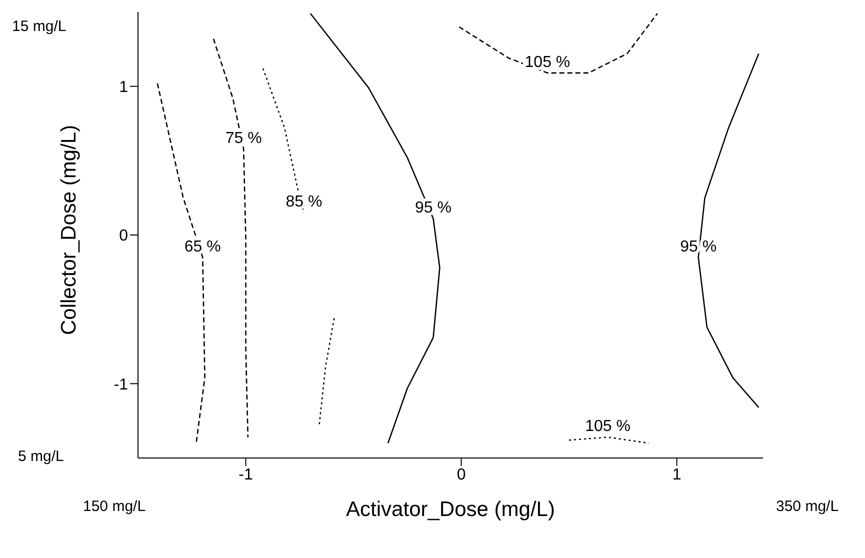 This screenshot has width=865, height=558. What do you see at coordinates (68, 229) in the screenshot?
I see `y-axis-title: Collector_Dose (mg/L)` at bounding box center [68, 229].